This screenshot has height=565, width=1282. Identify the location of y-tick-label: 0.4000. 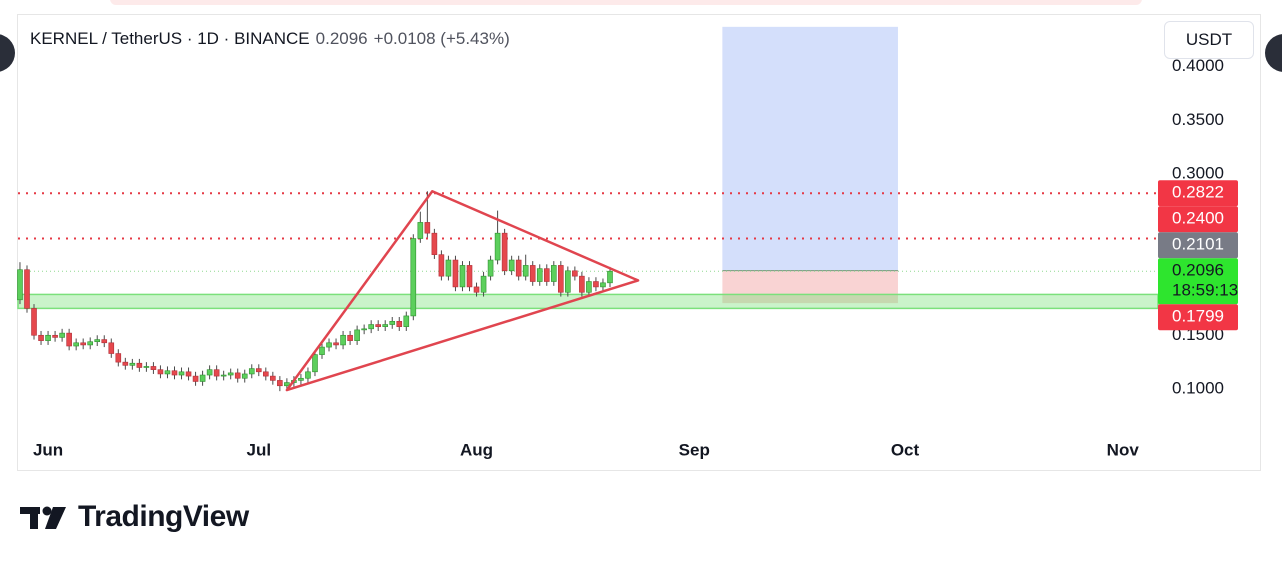
(1198, 65).